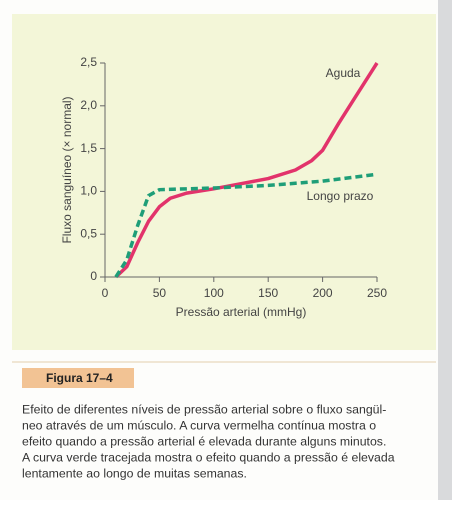  Describe the element at coordinates (323, 293) in the screenshot. I see `x-tick-label: 200` at that location.